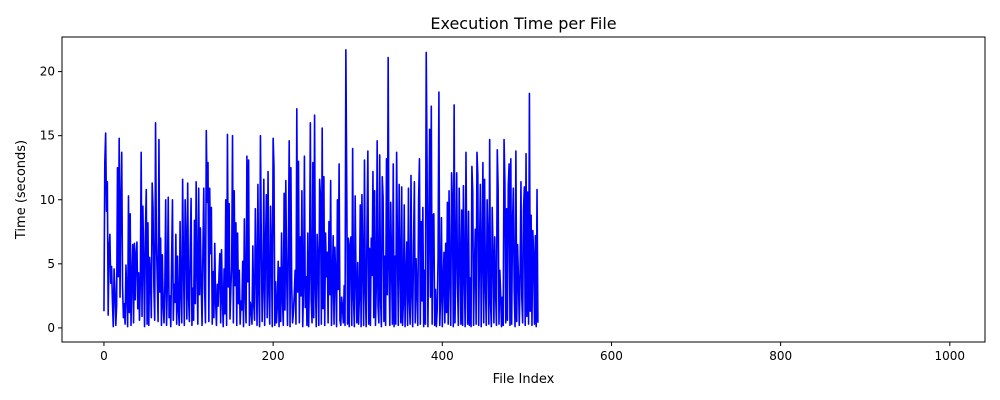 This screenshot has height=400, width=1000. What do you see at coordinates (273, 356) in the screenshot?
I see `x-tick-label: 200` at bounding box center [273, 356].